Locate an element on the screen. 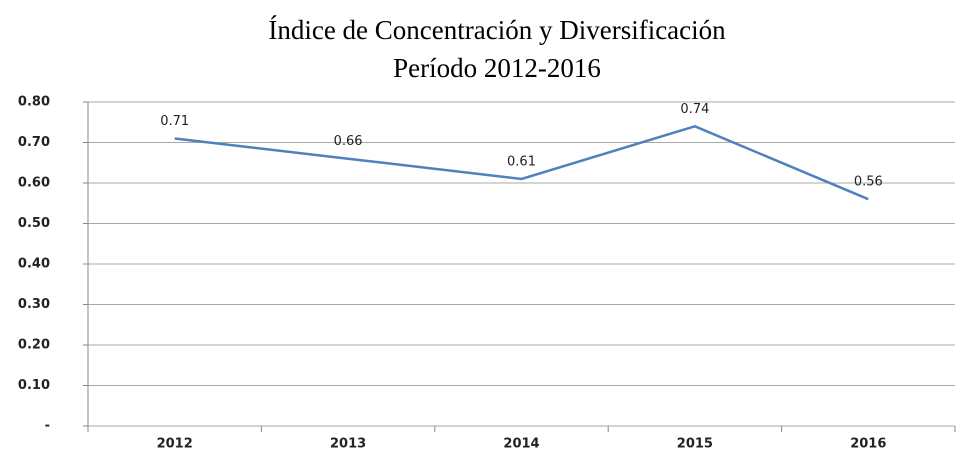 Image resolution: width=960 pixels, height=450 pixels. data-label: 0.56 is located at coordinates (868, 182).